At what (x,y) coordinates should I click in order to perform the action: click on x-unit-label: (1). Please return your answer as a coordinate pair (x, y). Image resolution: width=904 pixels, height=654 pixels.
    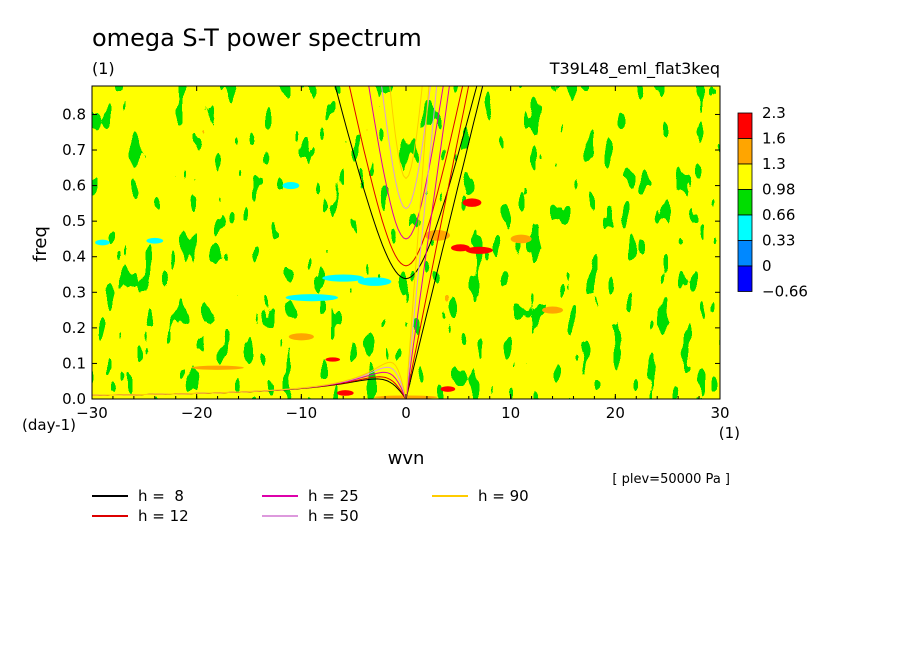
    Looking at the image, I should click on (729, 433).